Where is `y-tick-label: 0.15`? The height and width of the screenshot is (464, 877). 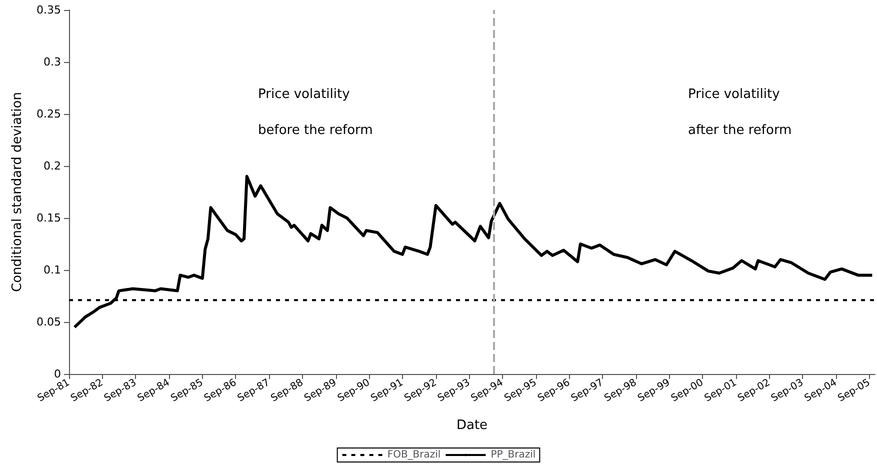 y-tick-label: 0.15 is located at coordinates (48, 218).